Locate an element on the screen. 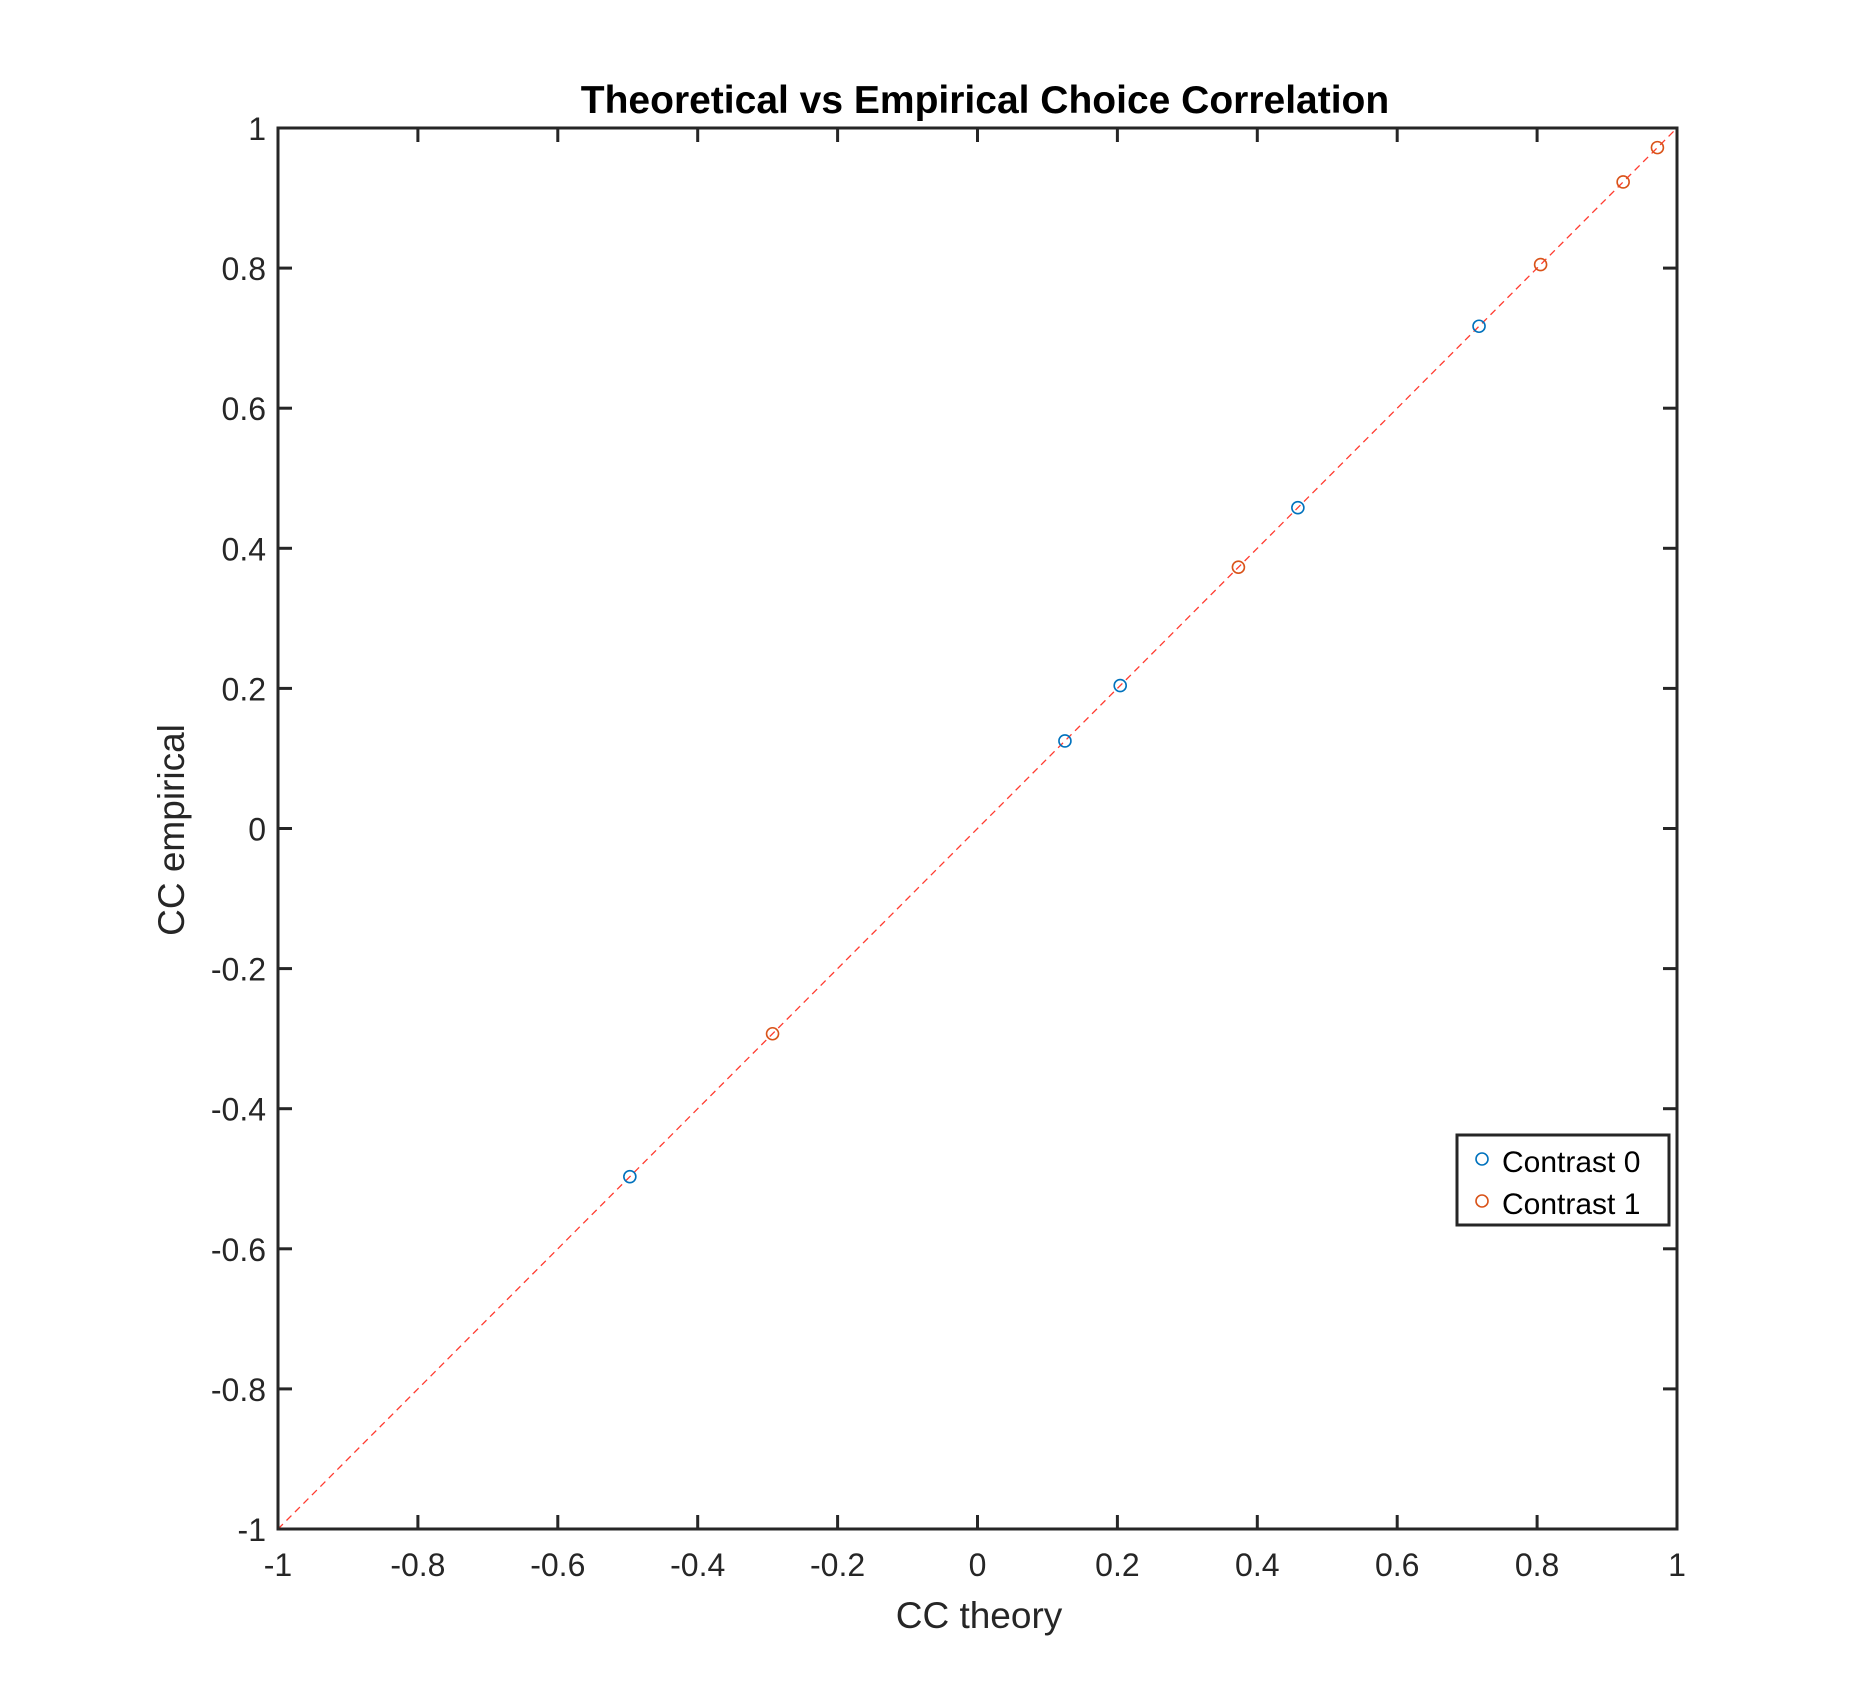  y-tick-label: 0.4 is located at coordinates (244, 549).